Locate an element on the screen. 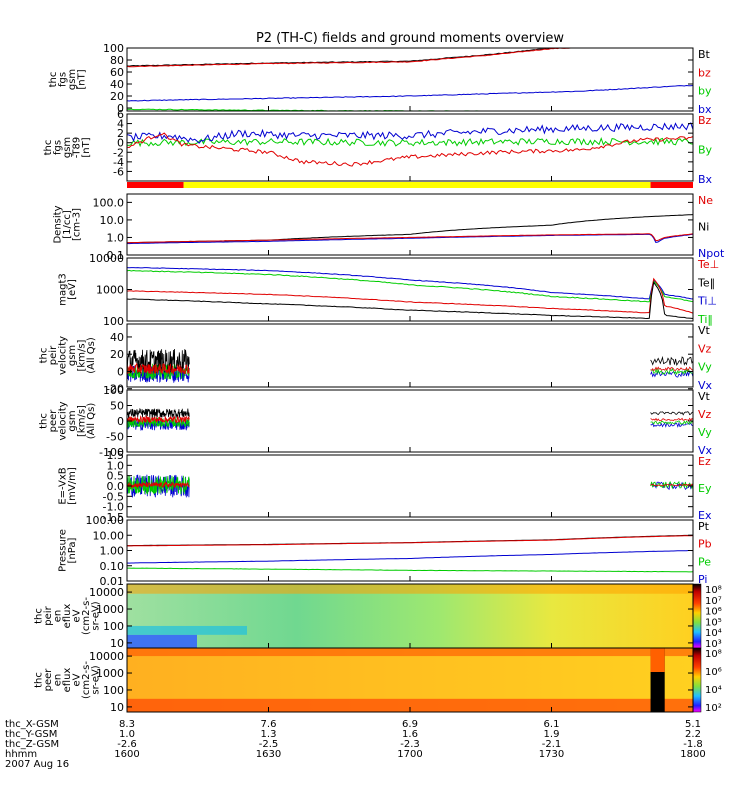 Image resolution: width=750 pixels, height=804 pixels. y-tick-label: 2 is located at coordinates (120, 133).